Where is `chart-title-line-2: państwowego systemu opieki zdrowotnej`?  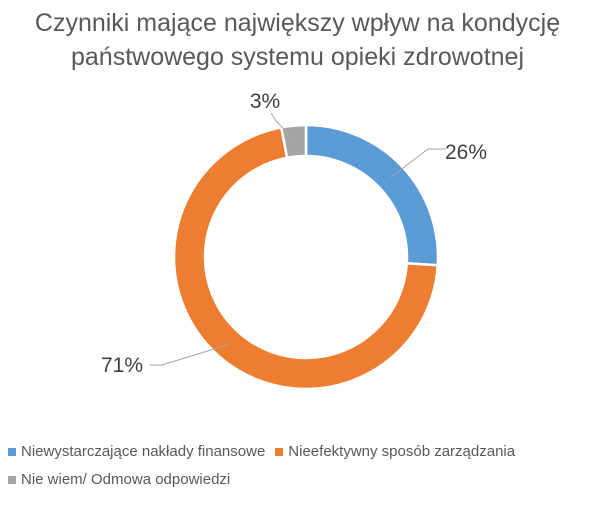
chart-title-line-2: państwowego systemu opieki zdrowotnej is located at coordinates (297, 57).